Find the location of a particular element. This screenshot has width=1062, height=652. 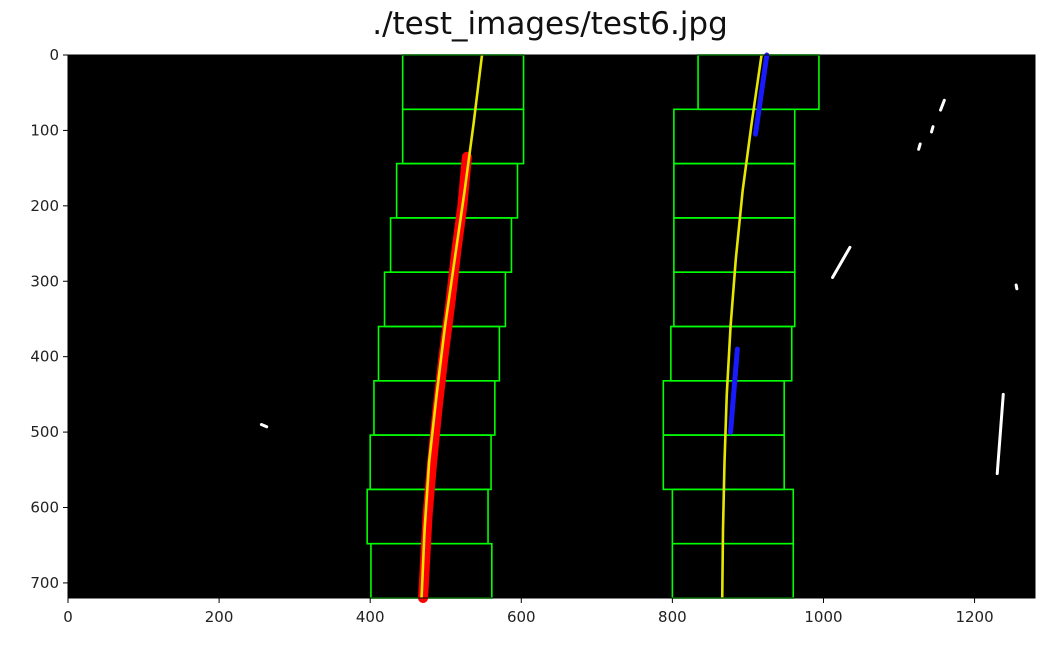

y-tick-label-600: 600 is located at coordinates (44, 508).